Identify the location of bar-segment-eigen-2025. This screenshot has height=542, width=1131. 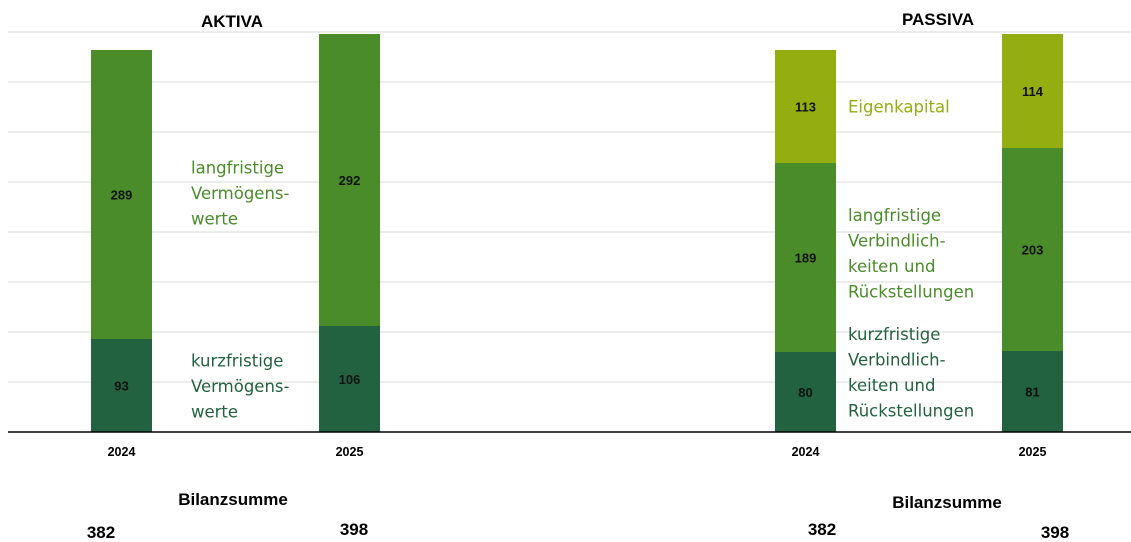
(1032, 91).